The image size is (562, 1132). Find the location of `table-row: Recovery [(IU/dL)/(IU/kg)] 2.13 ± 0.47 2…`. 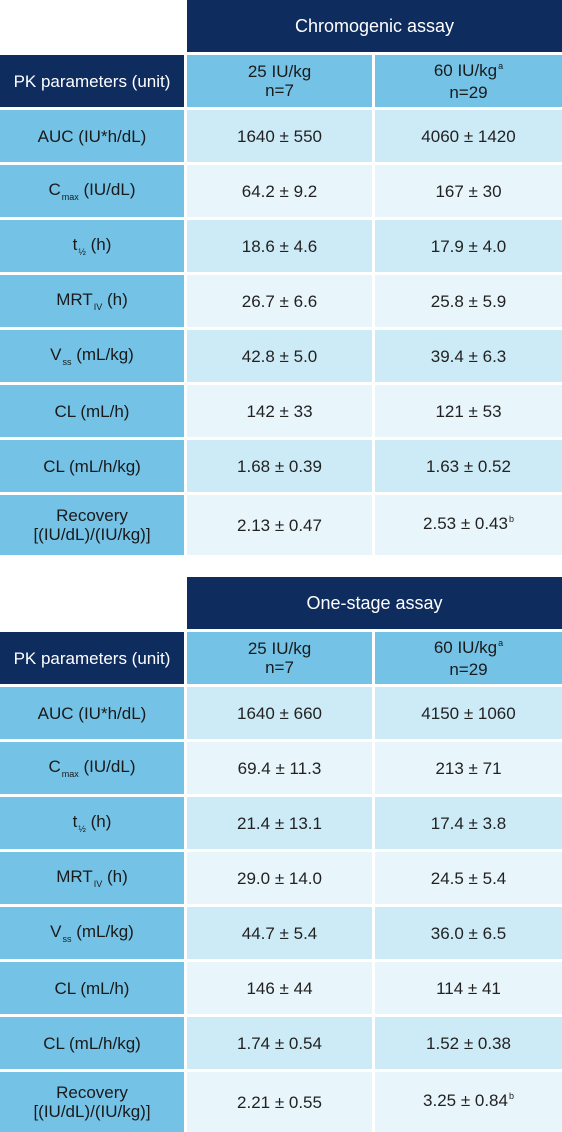

table-row: Recovery [(IU/dL)/(IU/kg)] 2.13 ± 0.47 2… is located at coordinates (281, 525).